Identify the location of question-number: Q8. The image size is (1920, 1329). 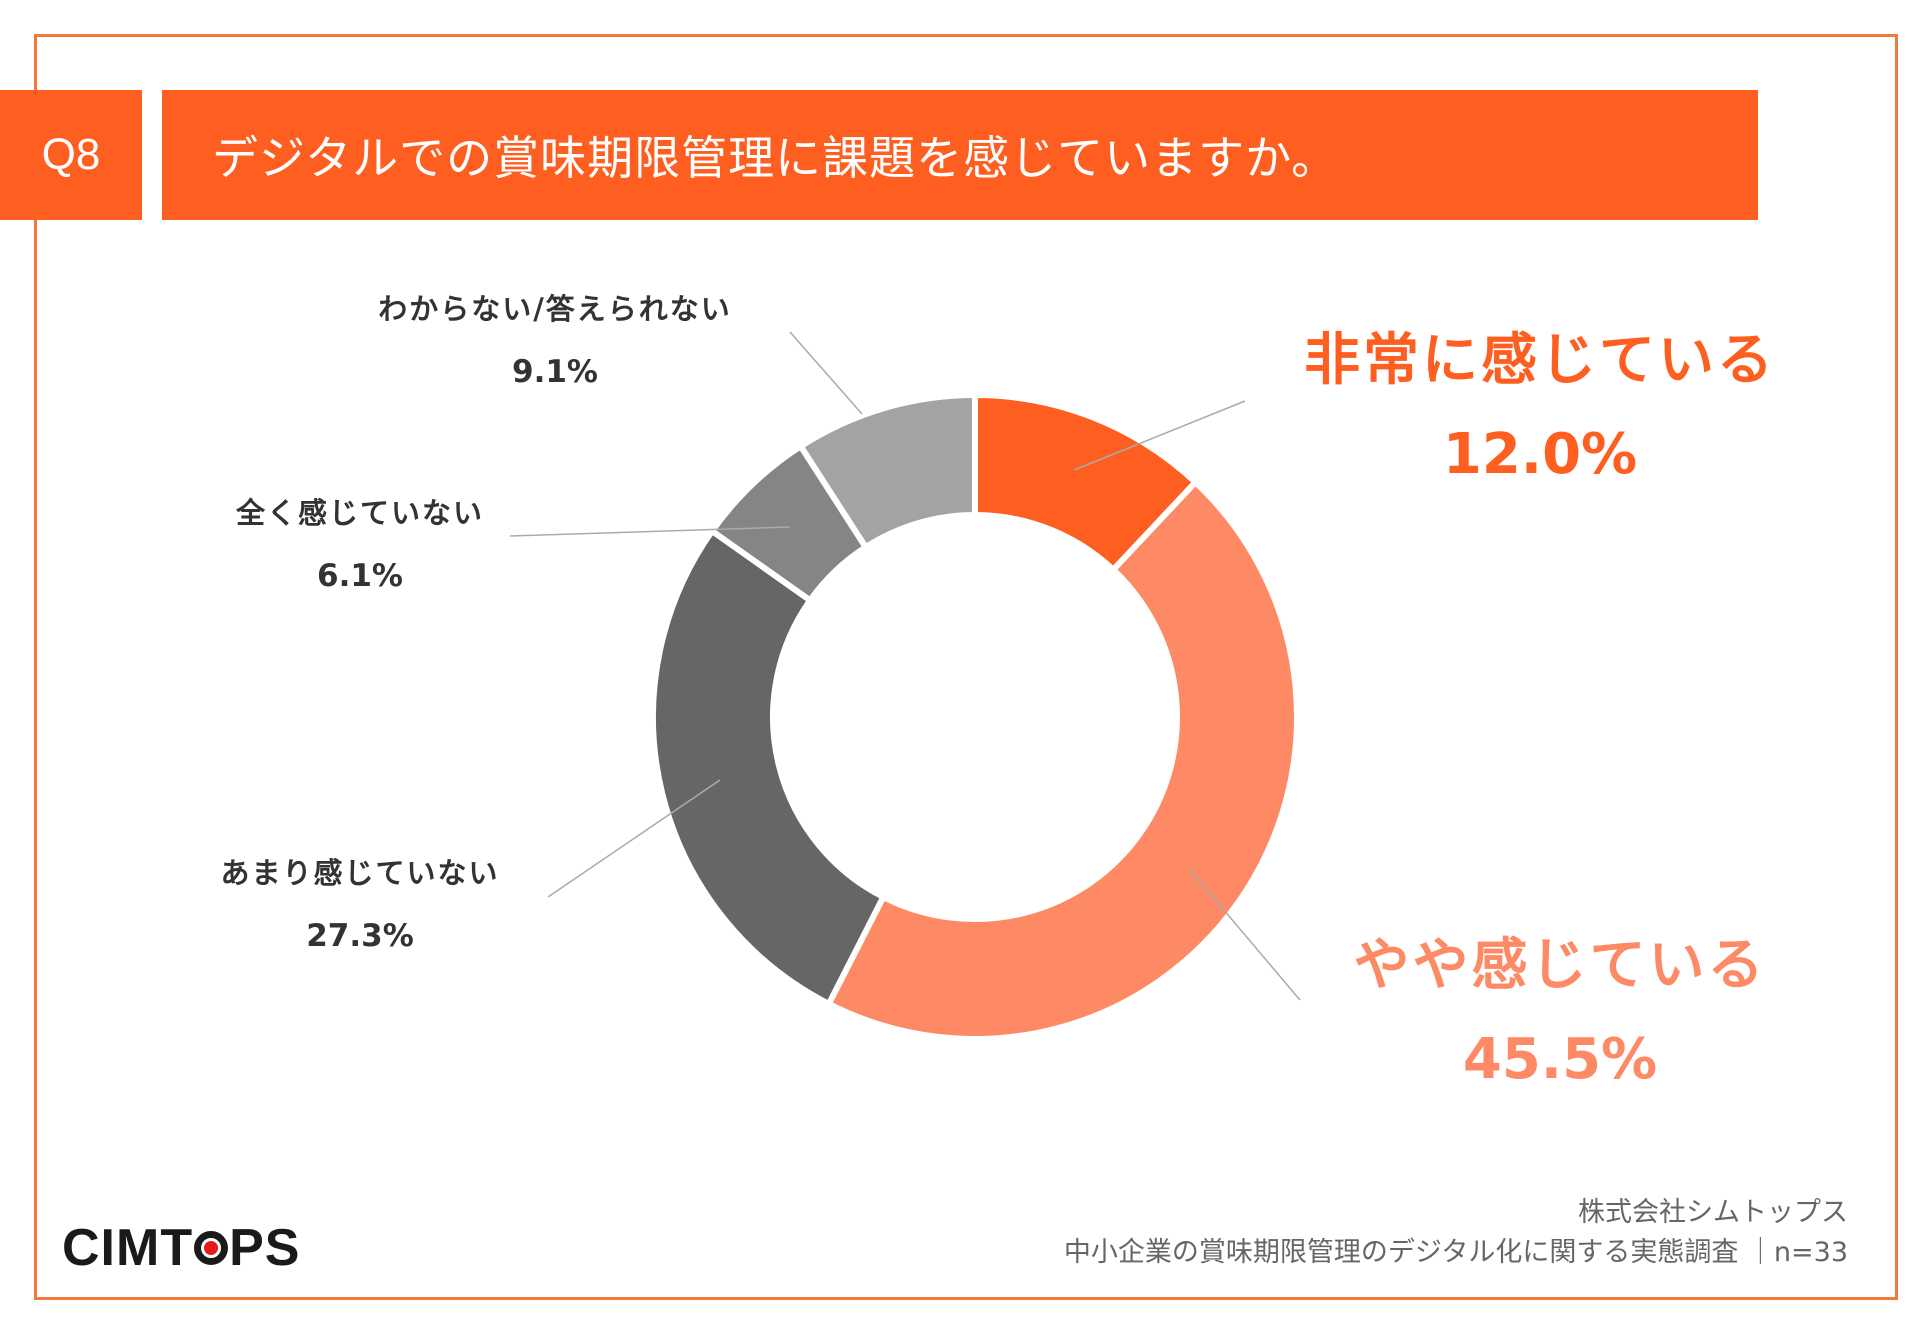
(71, 154).